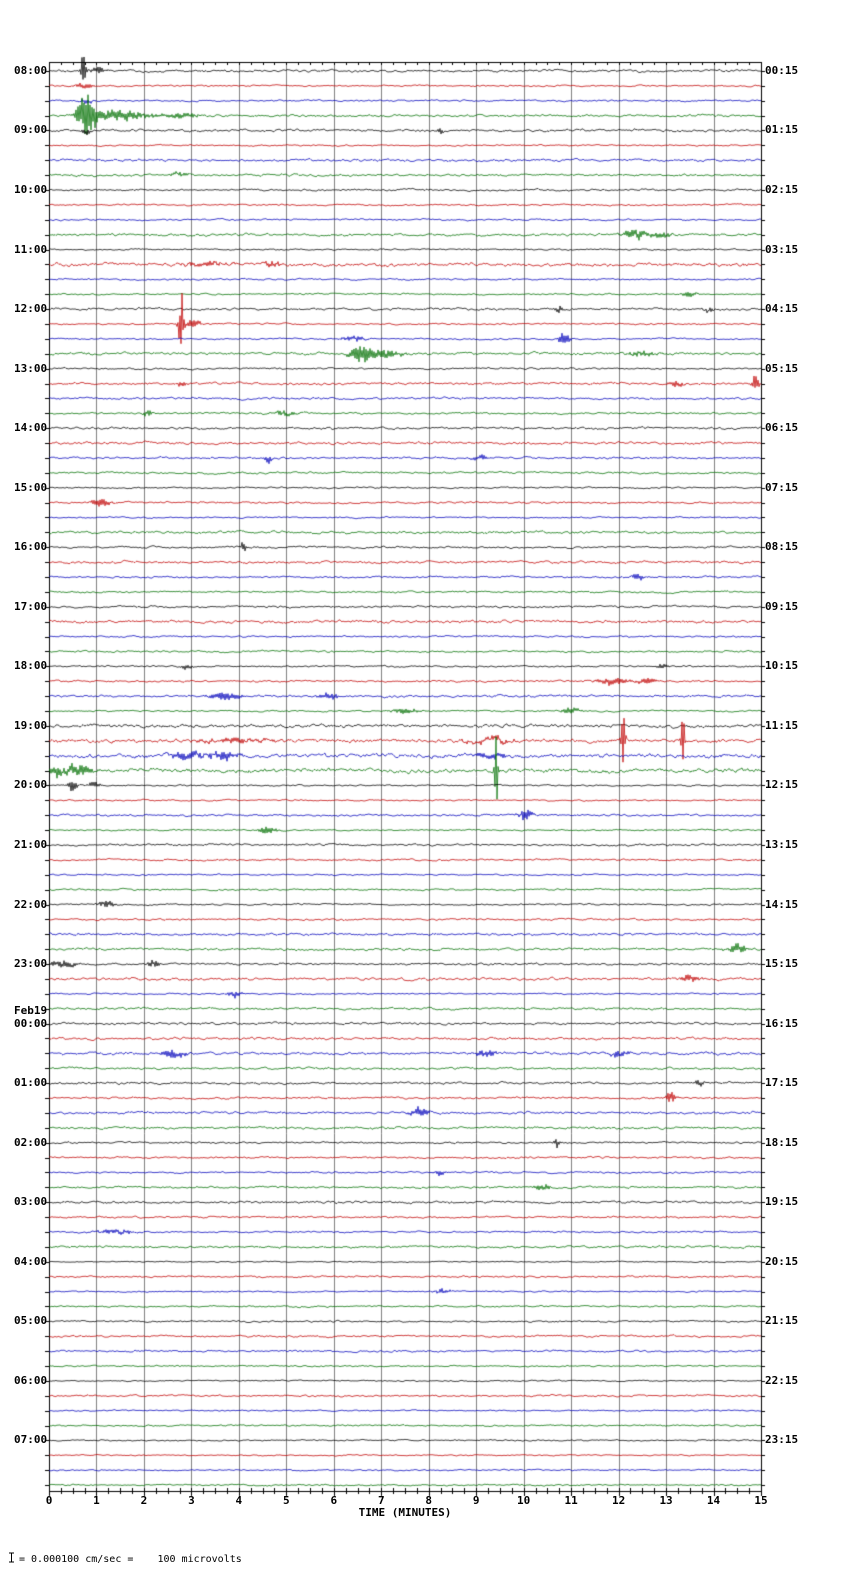 Image resolution: width=850 pixels, height=1584 pixels. What do you see at coordinates (11, 1557) in the screenshot?
I see `footer-scale-bar-icon` at bounding box center [11, 1557].